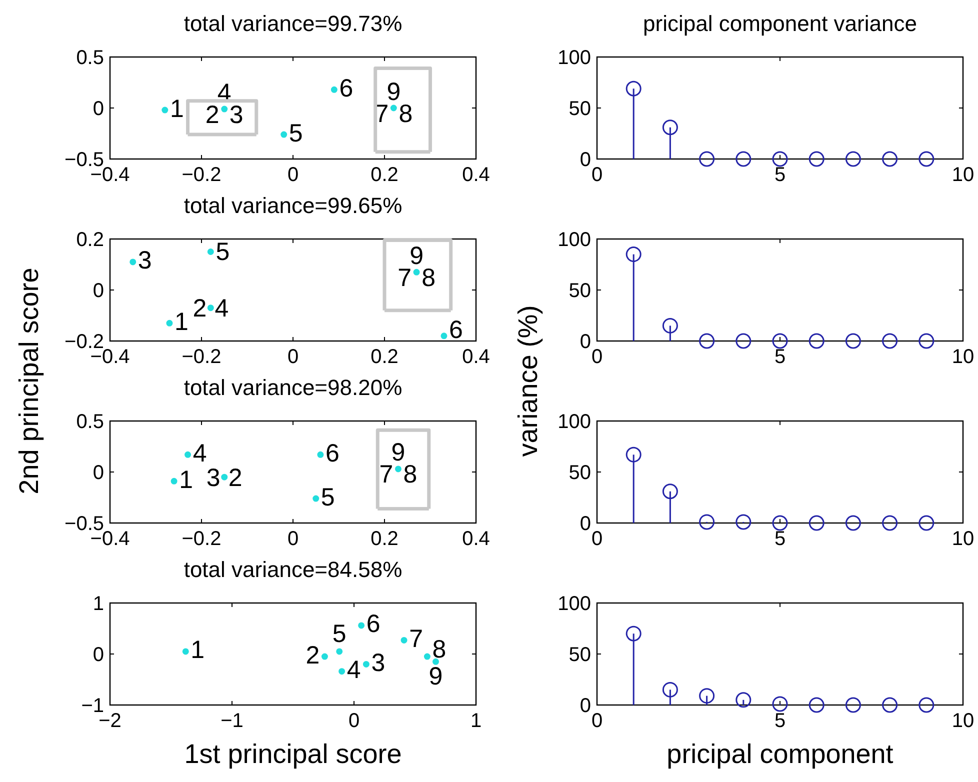  I want to click on y-axis-title: variance (%), so click(528, 381).